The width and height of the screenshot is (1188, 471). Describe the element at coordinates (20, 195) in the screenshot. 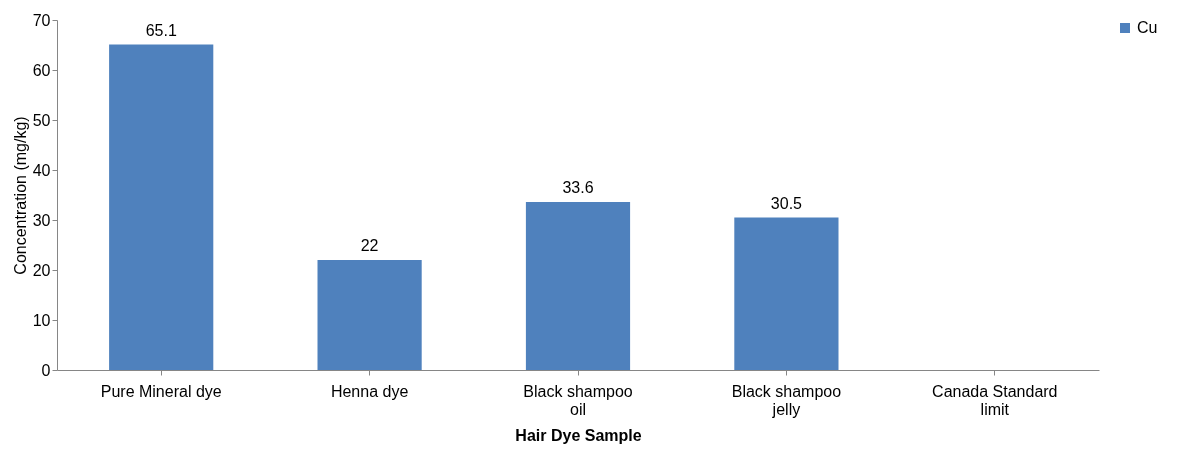

I see `y-axis-title: Concentration (mg/kg)` at that location.